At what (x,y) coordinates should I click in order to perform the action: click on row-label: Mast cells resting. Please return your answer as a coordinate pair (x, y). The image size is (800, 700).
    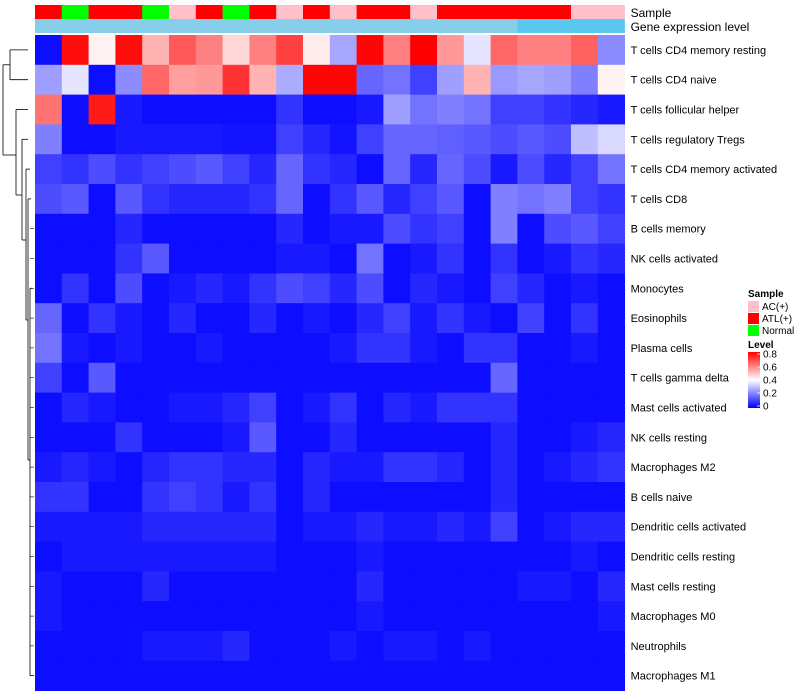
    Looking at the image, I should click on (673, 587).